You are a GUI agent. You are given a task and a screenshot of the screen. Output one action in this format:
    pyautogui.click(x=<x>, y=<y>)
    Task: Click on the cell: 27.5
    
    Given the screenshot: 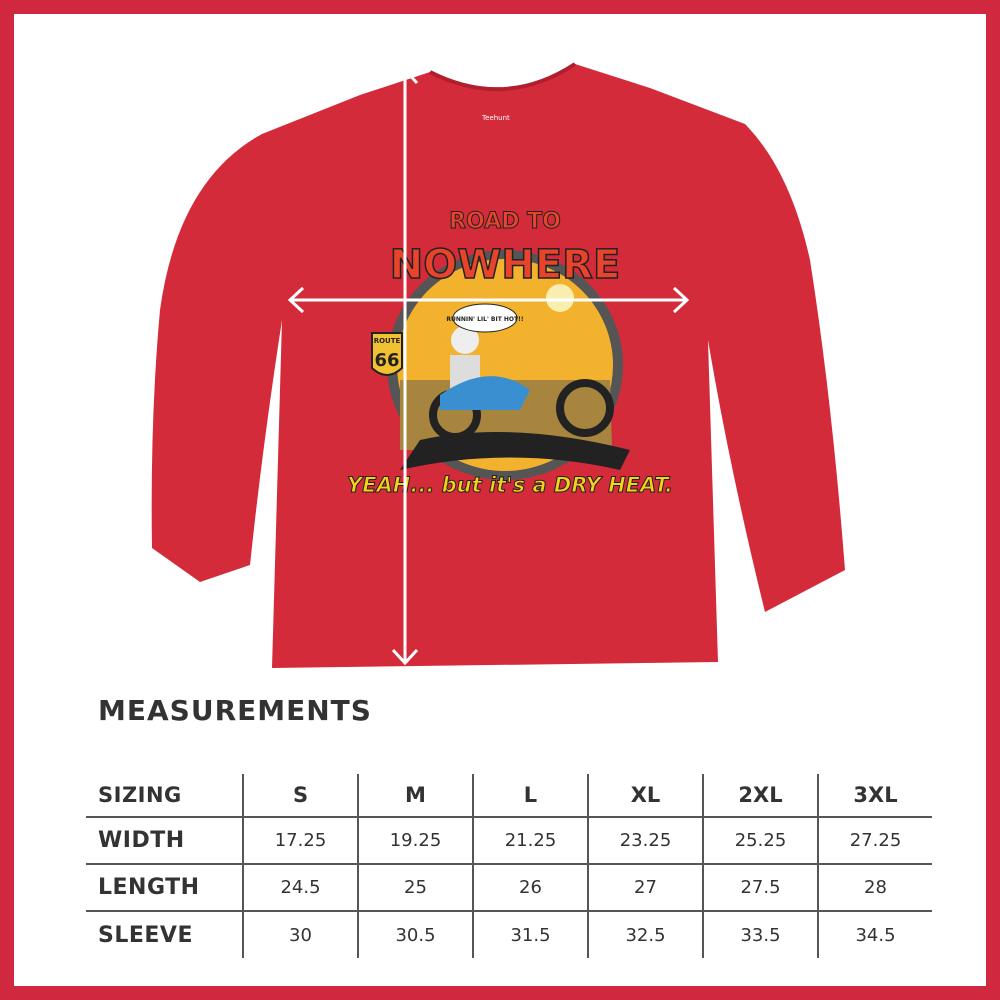 What is the action you would take?
    pyautogui.click(x=760, y=887)
    